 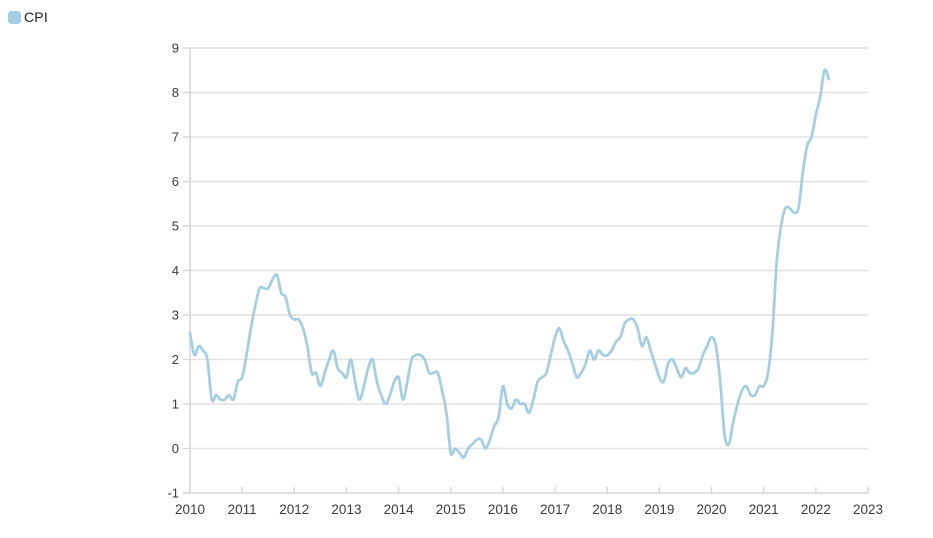 What do you see at coordinates (294, 509) in the screenshot?
I see `x-axis-label: 2012` at bounding box center [294, 509].